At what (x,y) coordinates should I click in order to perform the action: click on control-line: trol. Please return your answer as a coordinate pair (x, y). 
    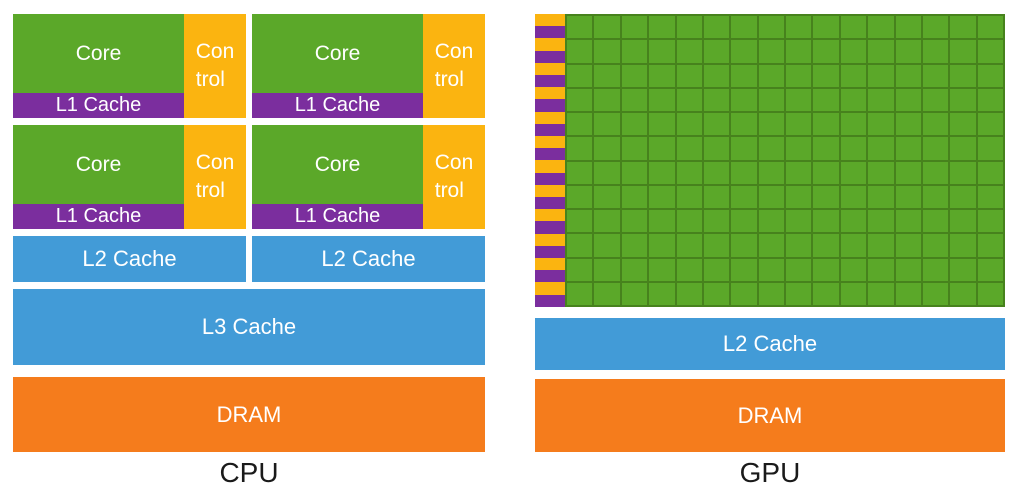
    Looking at the image, I should click on (210, 79).